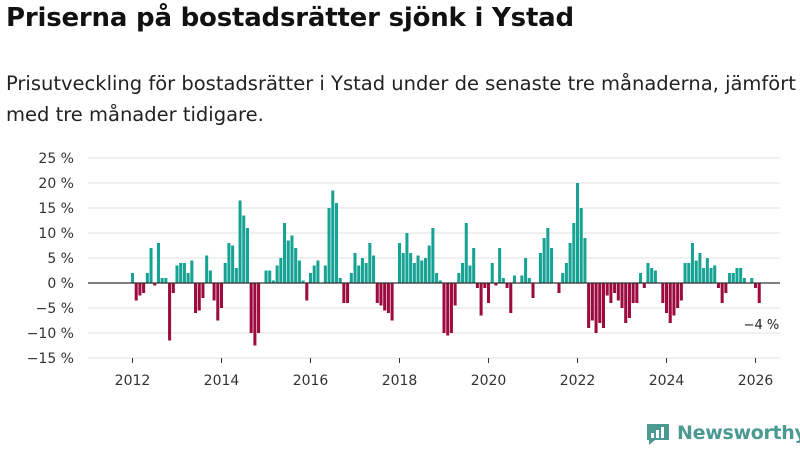  Describe the element at coordinates (311, 381) in the screenshot. I see `x-tick-label: 2016` at that location.